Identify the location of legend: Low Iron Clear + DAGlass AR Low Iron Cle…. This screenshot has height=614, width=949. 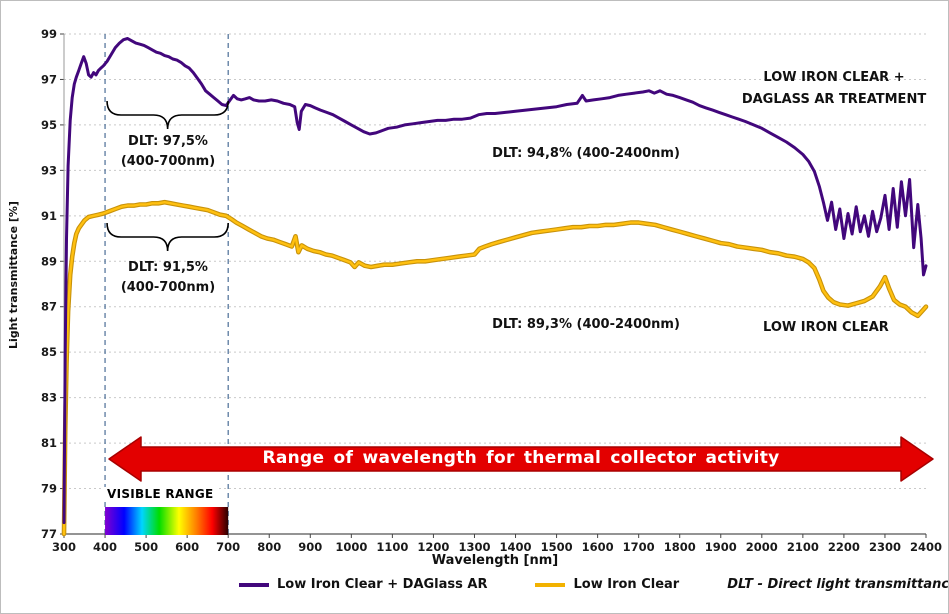
(594, 584).